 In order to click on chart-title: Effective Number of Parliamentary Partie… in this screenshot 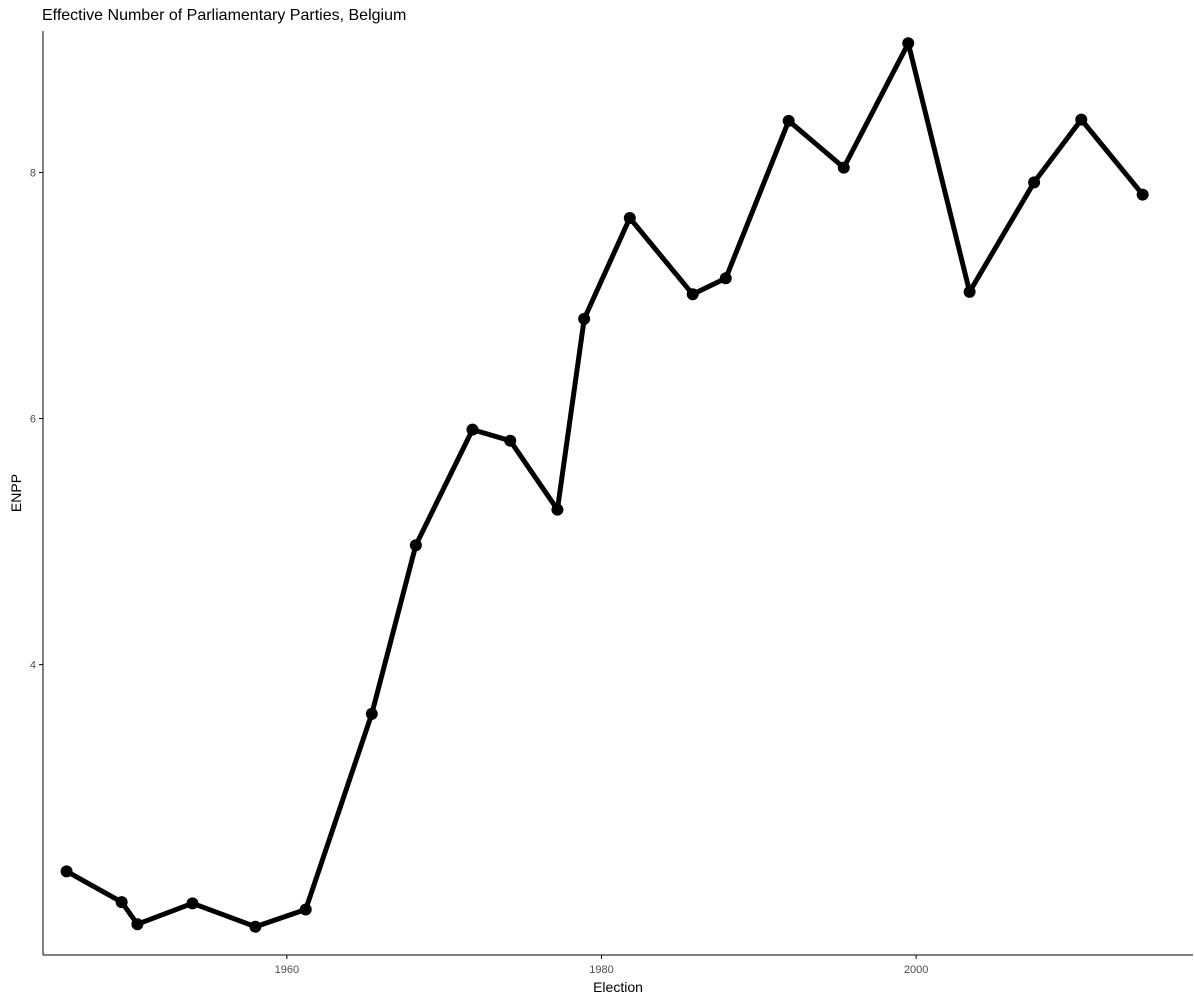, I will do `click(224, 15)`.